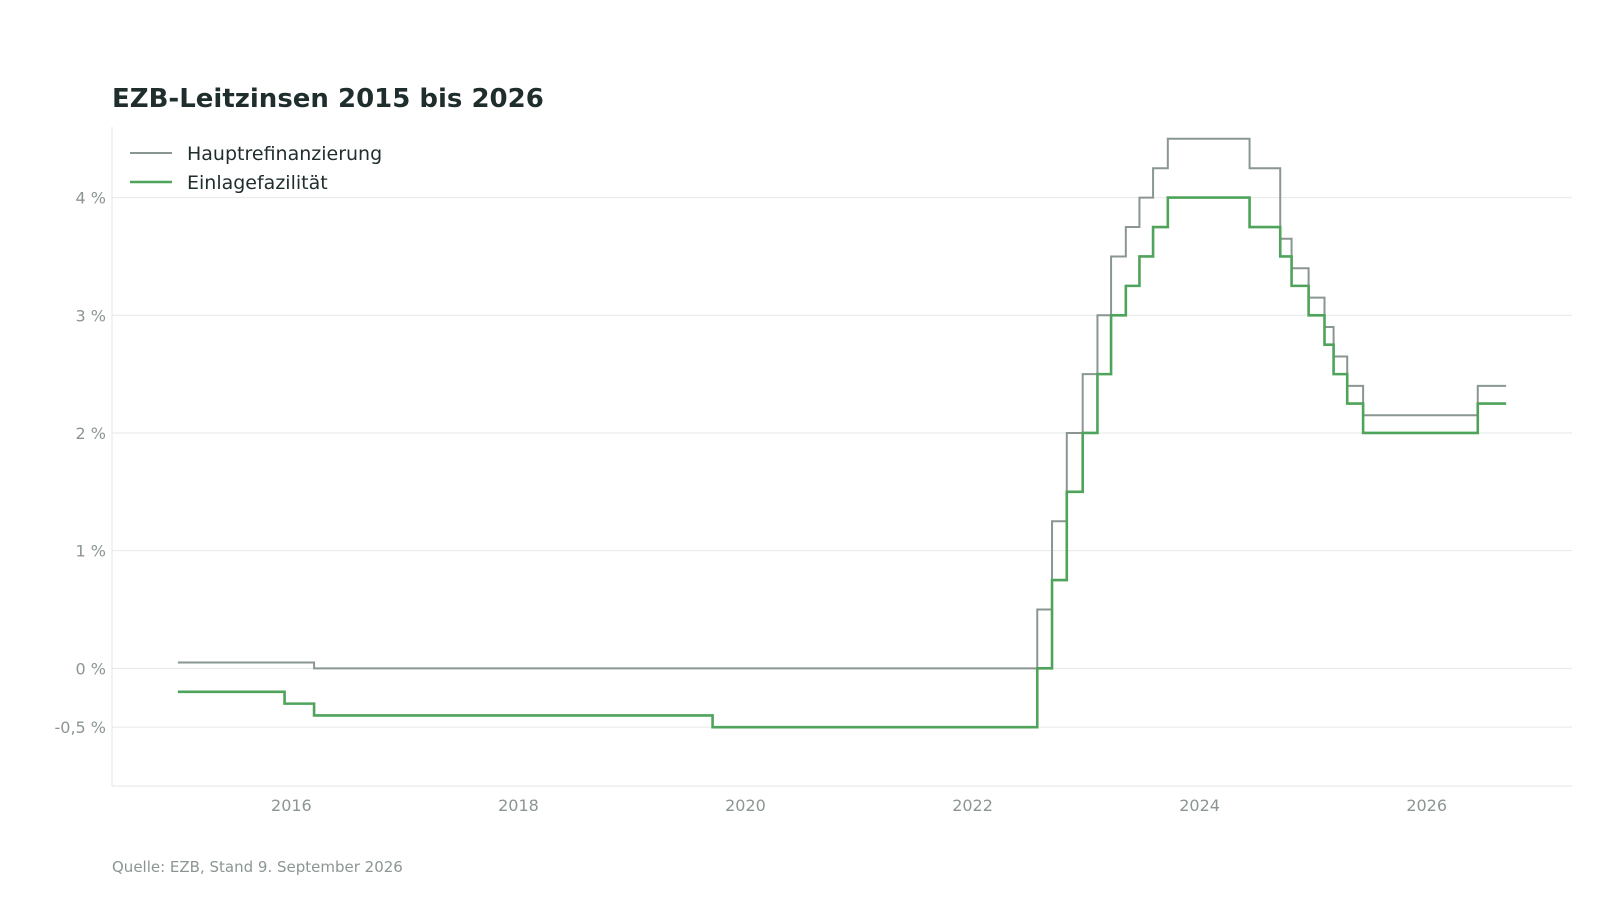 The image size is (1600, 900). What do you see at coordinates (1426, 805) in the screenshot?
I see `x-tick-label: 2026` at bounding box center [1426, 805].